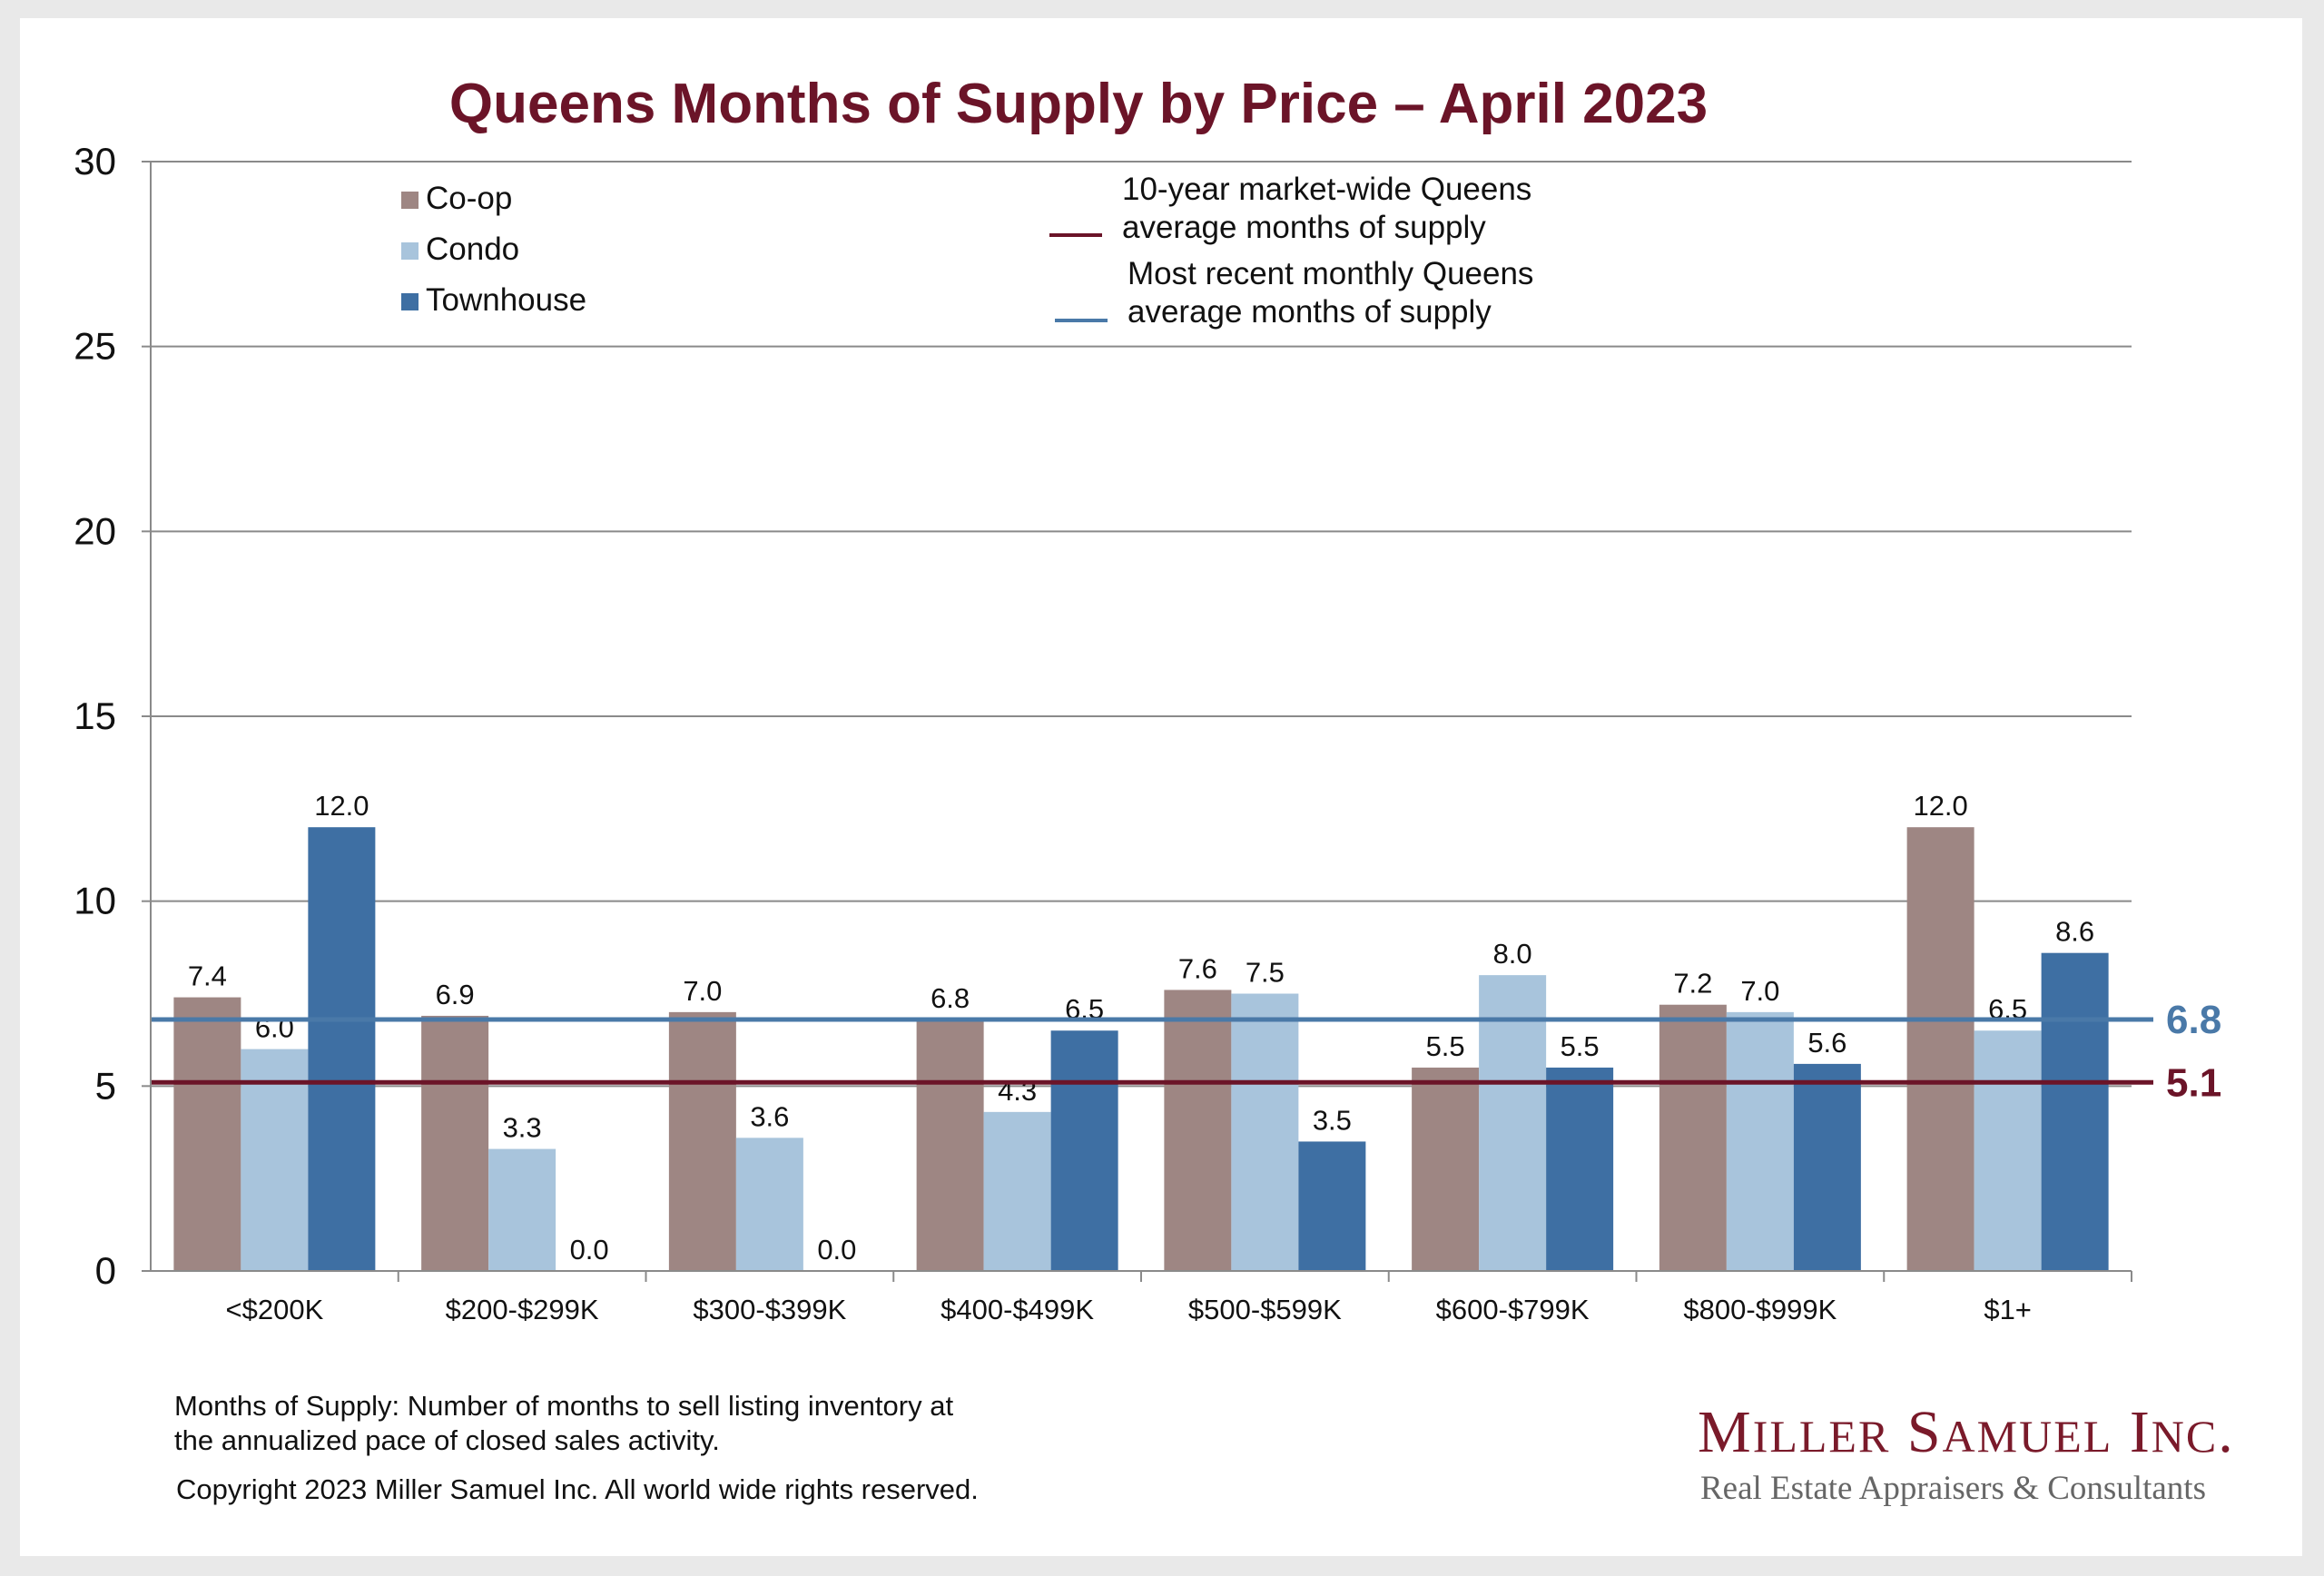  What do you see at coordinates (1197, 968) in the screenshot?
I see `data-label: 7.6` at bounding box center [1197, 968].